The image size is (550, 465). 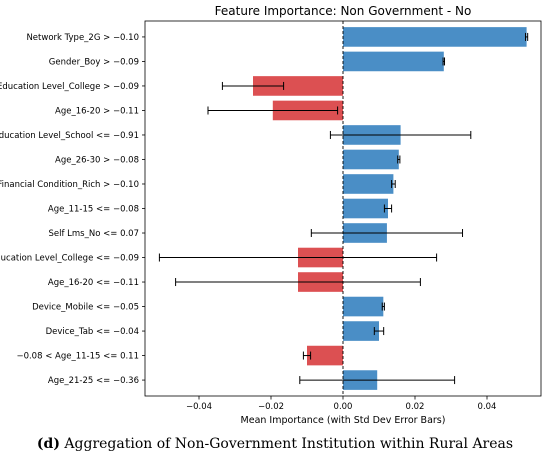 What do you see at coordinates (93, 234) in the screenshot?
I see `y-tick-label: Self Lms_No <= 0.07` at bounding box center [93, 234].